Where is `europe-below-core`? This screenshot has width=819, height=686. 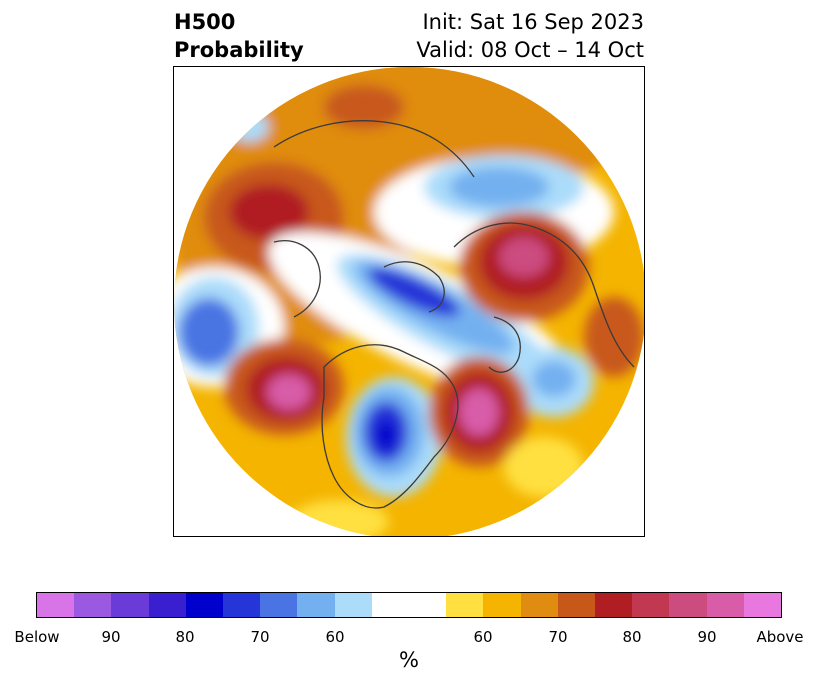 europe-below-core is located at coordinates (499, 187).